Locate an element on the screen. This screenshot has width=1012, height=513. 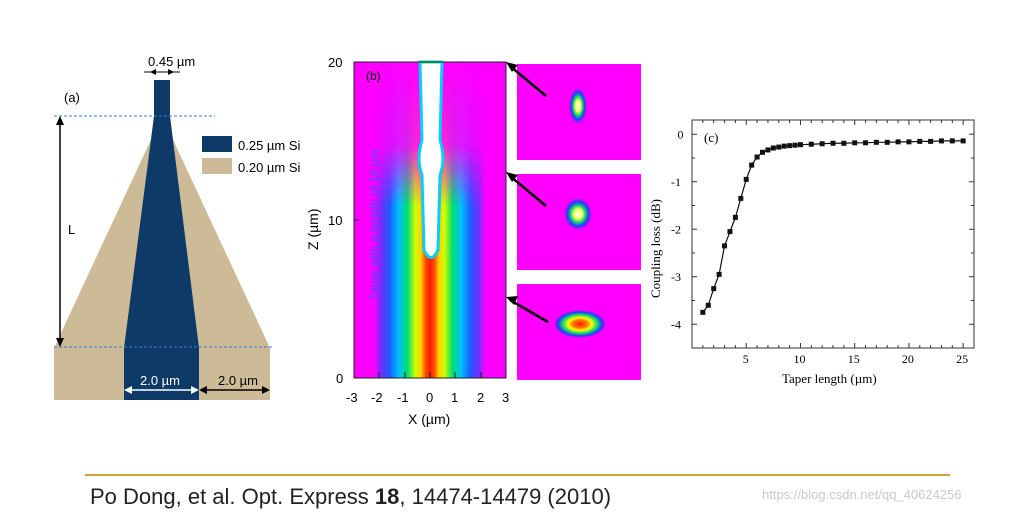
bottom-025-region is located at coordinates (161, 374).